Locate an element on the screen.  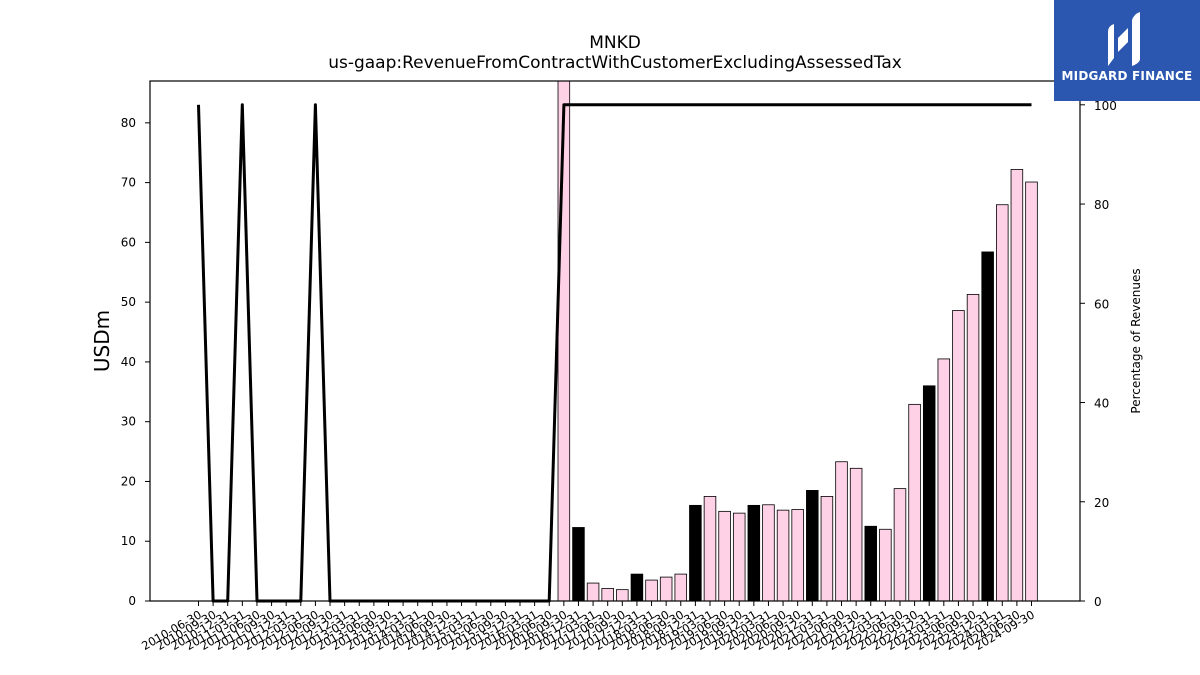
chart-title: MNKD is located at coordinates (615, 43).